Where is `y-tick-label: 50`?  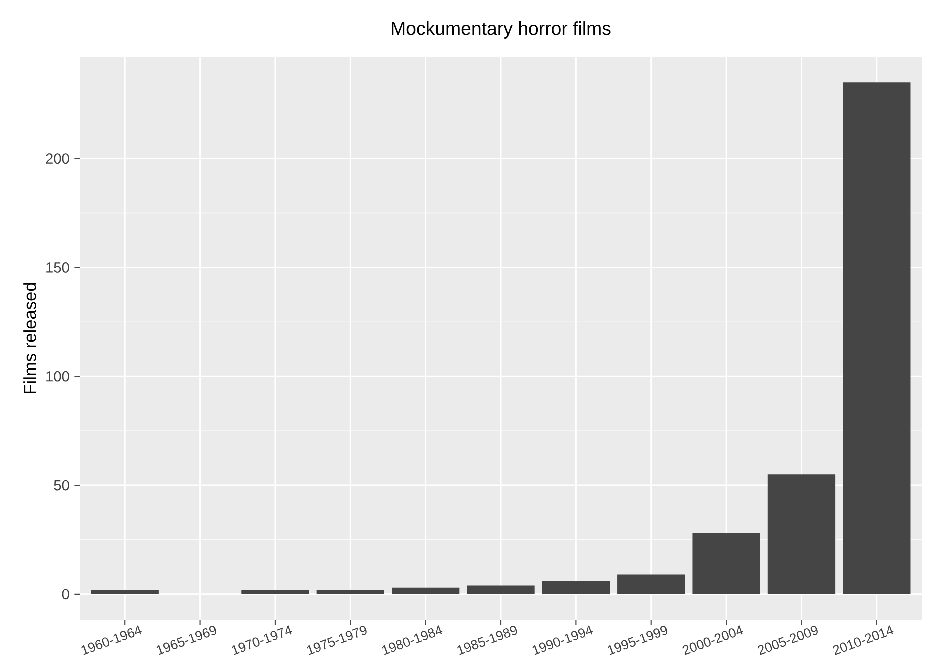 y-tick-label: 50 is located at coordinates (62, 485).